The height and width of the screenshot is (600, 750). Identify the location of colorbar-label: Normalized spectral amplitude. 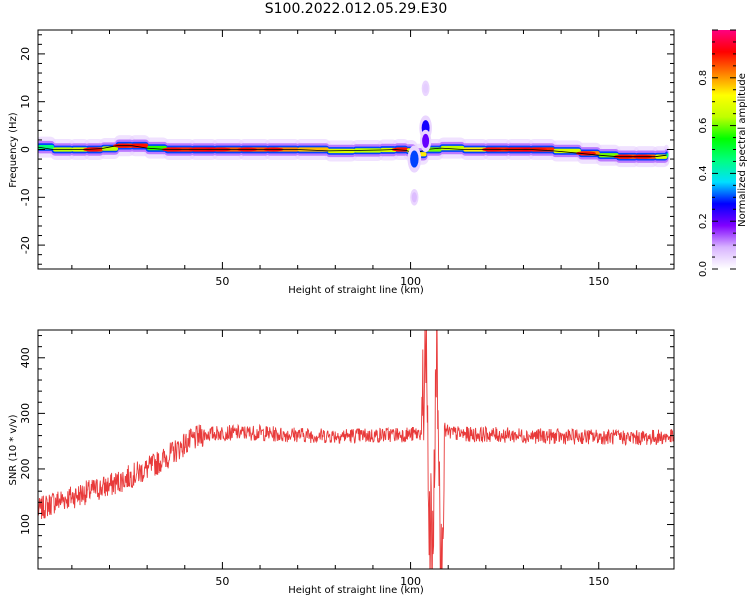
(742, 150).